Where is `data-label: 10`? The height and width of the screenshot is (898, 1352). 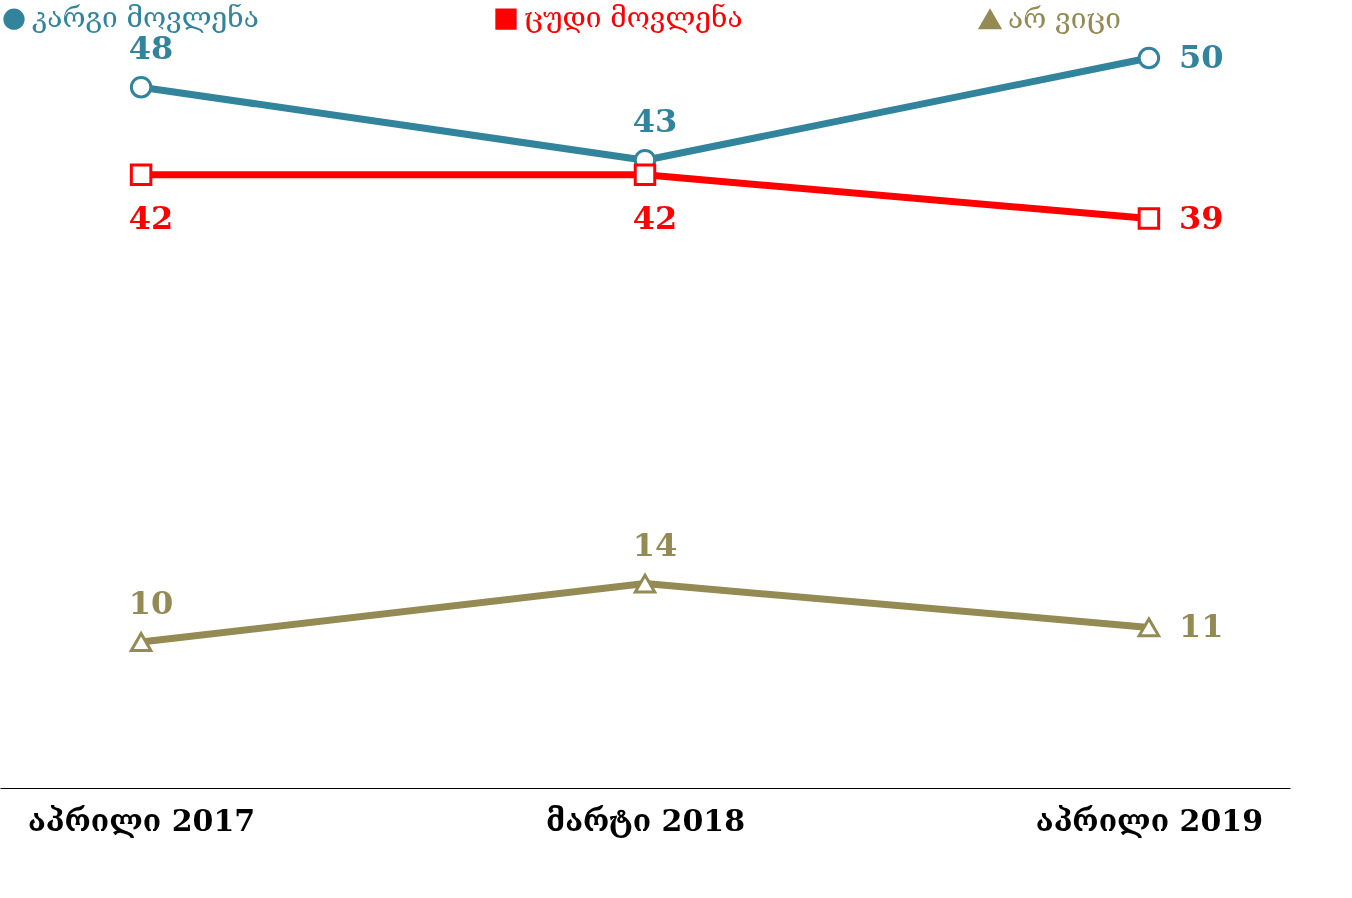 data-label: 10 is located at coordinates (151, 603).